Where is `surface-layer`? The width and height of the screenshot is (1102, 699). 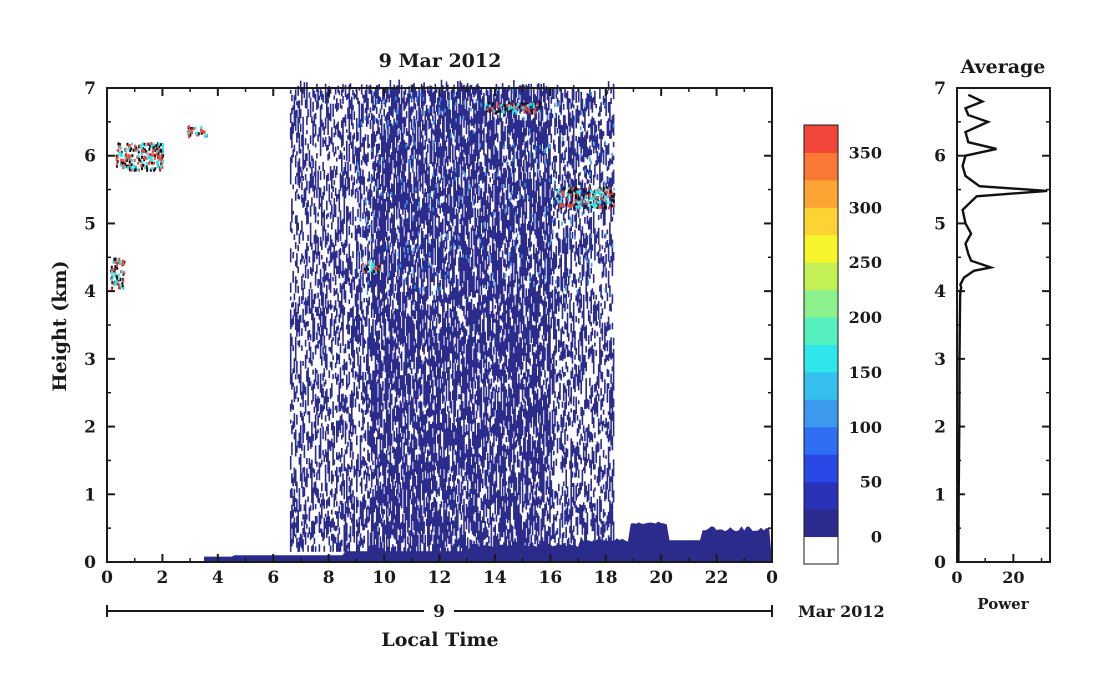
surface-layer is located at coordinates (487, 541).